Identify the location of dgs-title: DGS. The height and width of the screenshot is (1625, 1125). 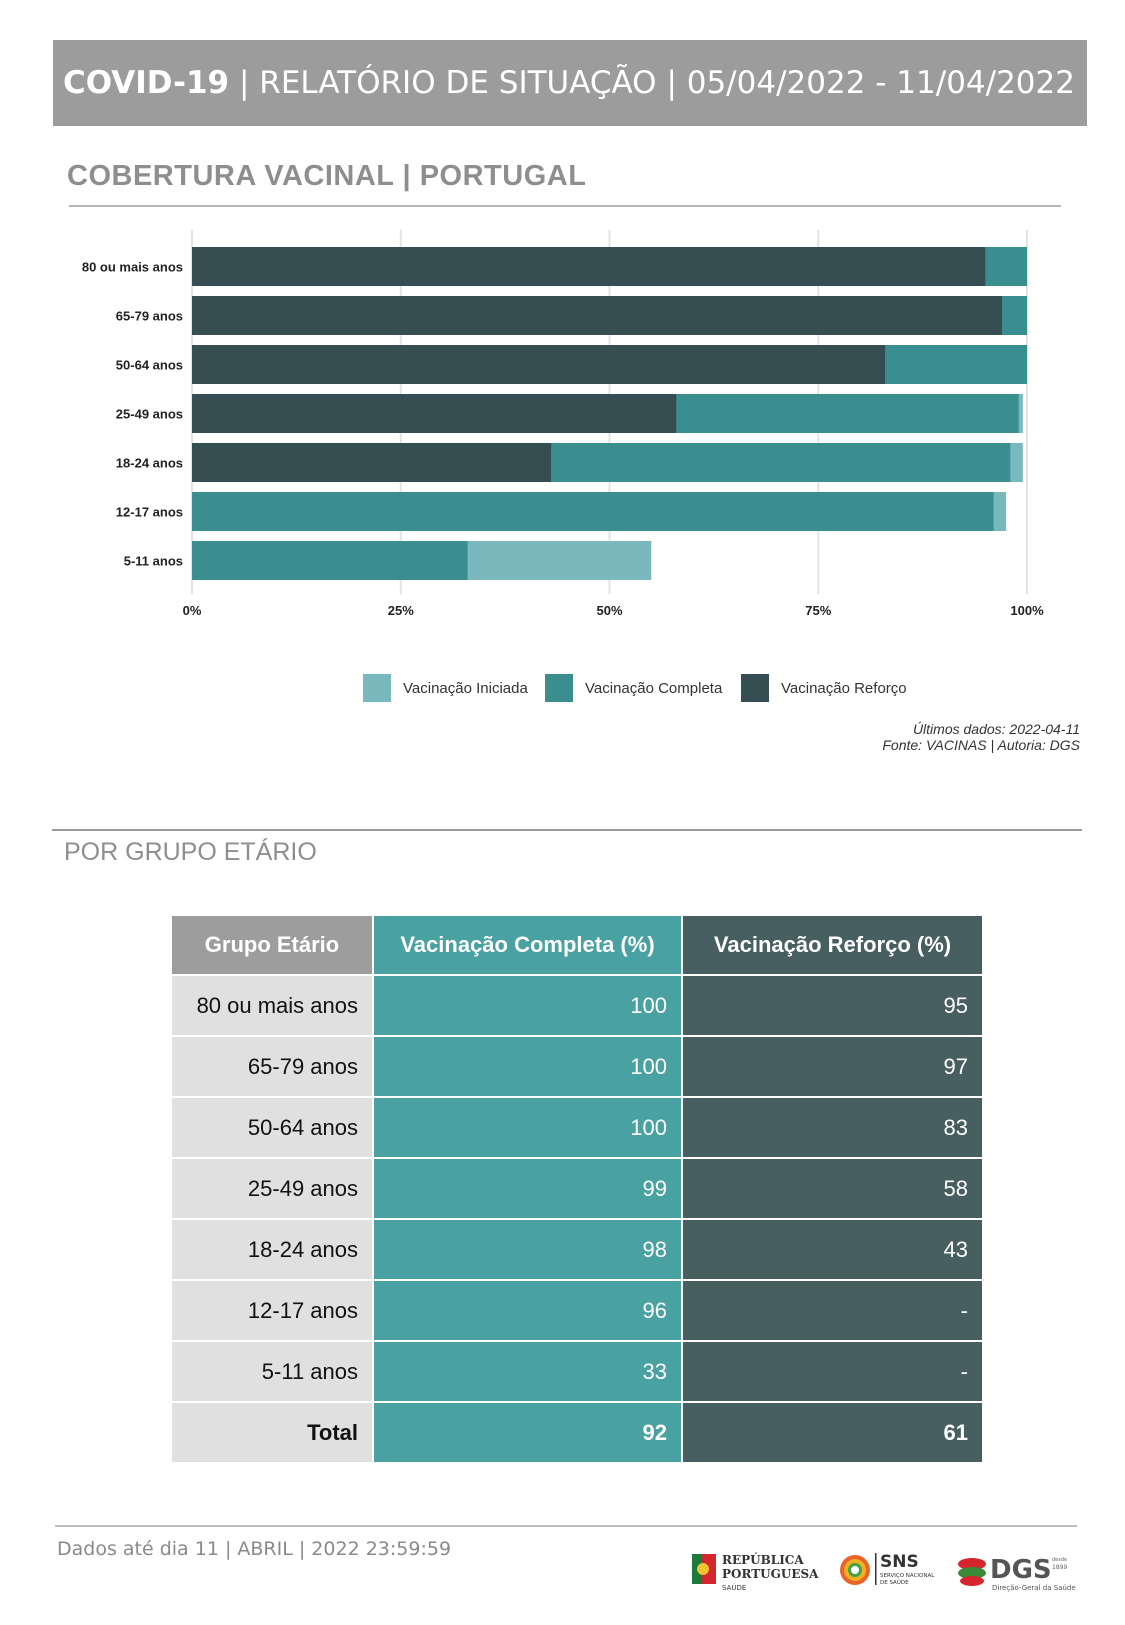
(1021, 1570).